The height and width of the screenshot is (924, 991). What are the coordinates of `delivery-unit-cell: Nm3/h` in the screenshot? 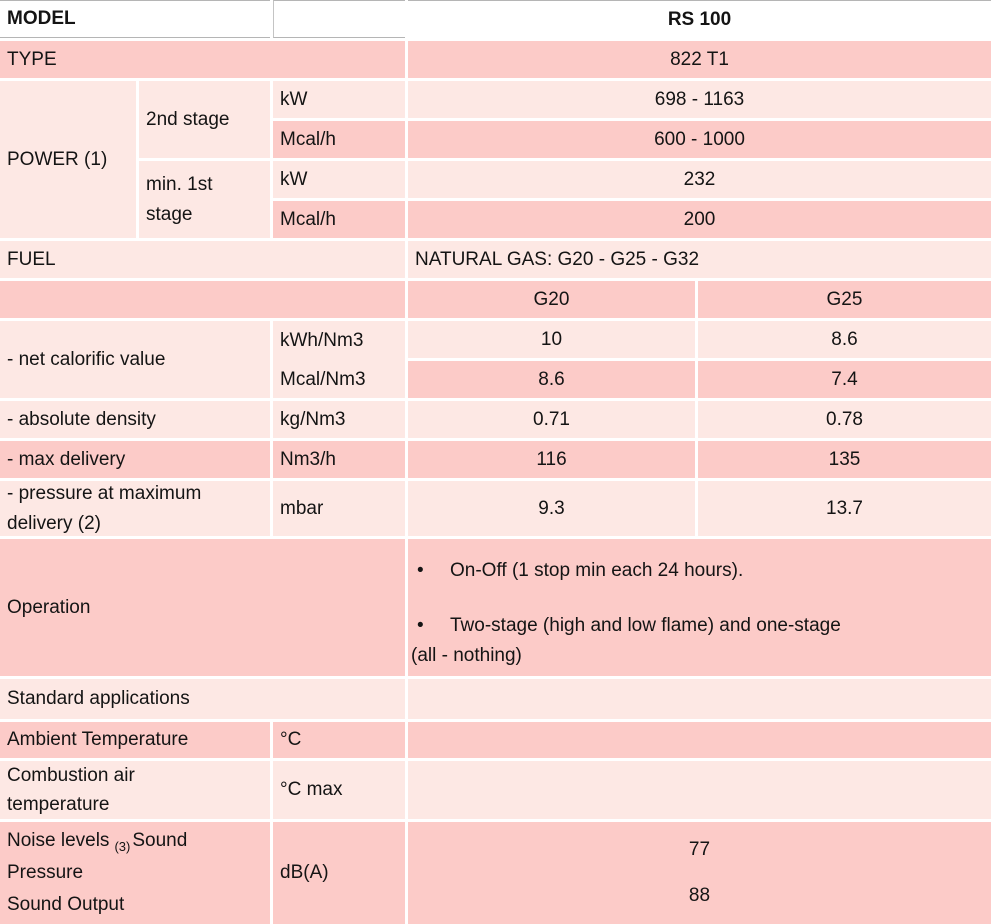 It's located at (339, 459).